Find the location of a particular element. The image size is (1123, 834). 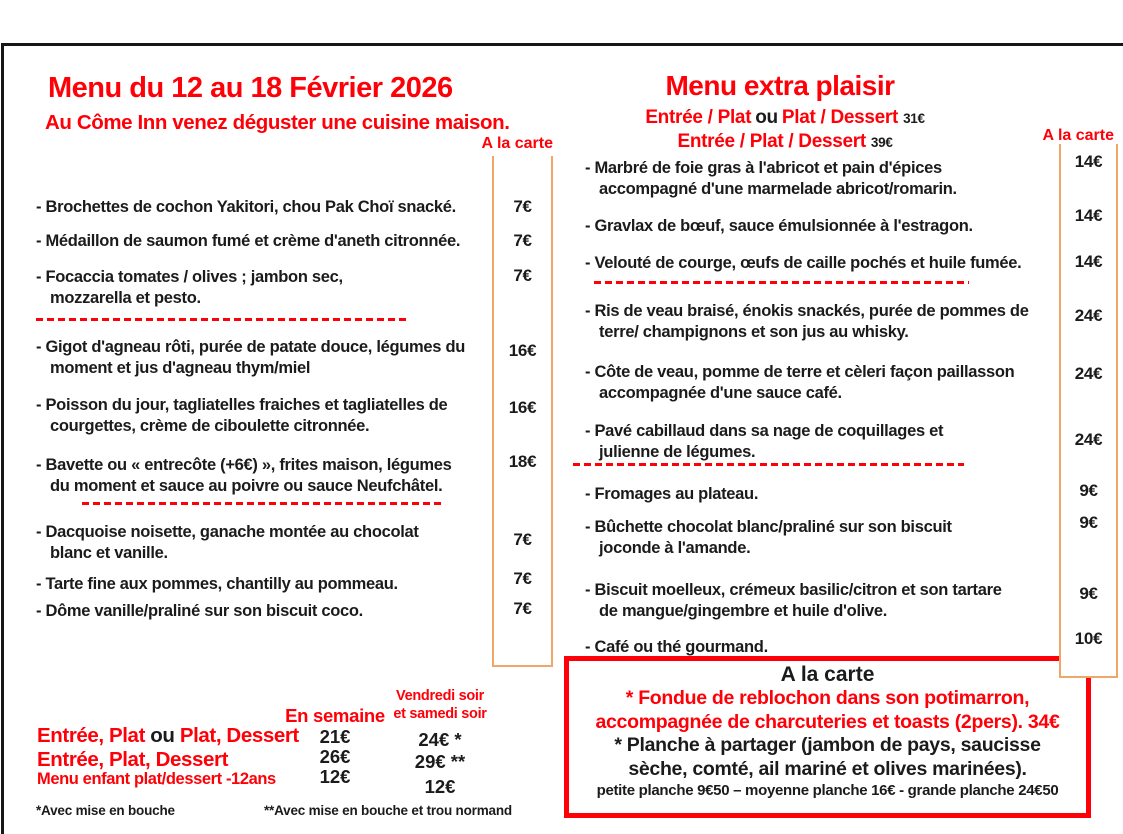

item-text: terre/ champignons et son jus au whisky. is located at coordinates (754, 332).